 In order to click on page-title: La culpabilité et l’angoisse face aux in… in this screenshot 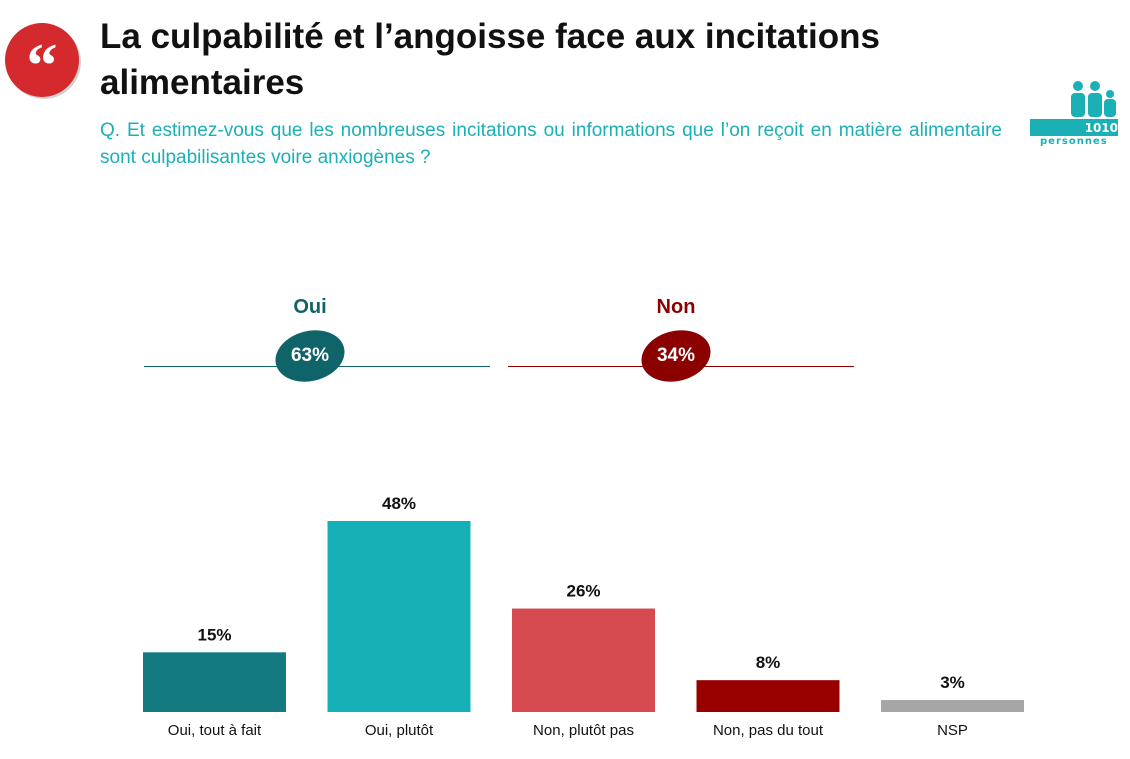, I will do `click(490, 59)`.